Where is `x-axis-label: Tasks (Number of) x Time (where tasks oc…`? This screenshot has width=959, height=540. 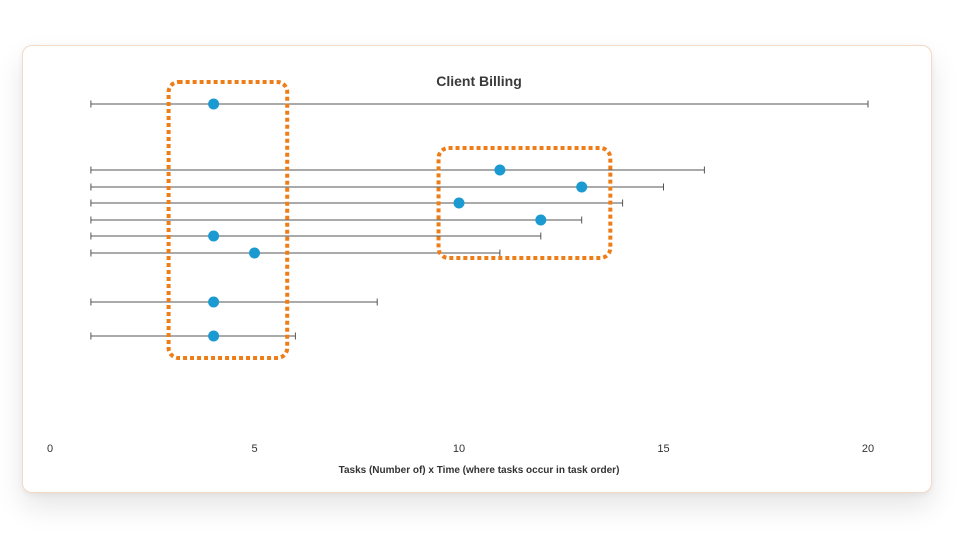
x-axis-label: Tasks (Number of) x Time (where tasks oc… is located at coordinates (479, 470).